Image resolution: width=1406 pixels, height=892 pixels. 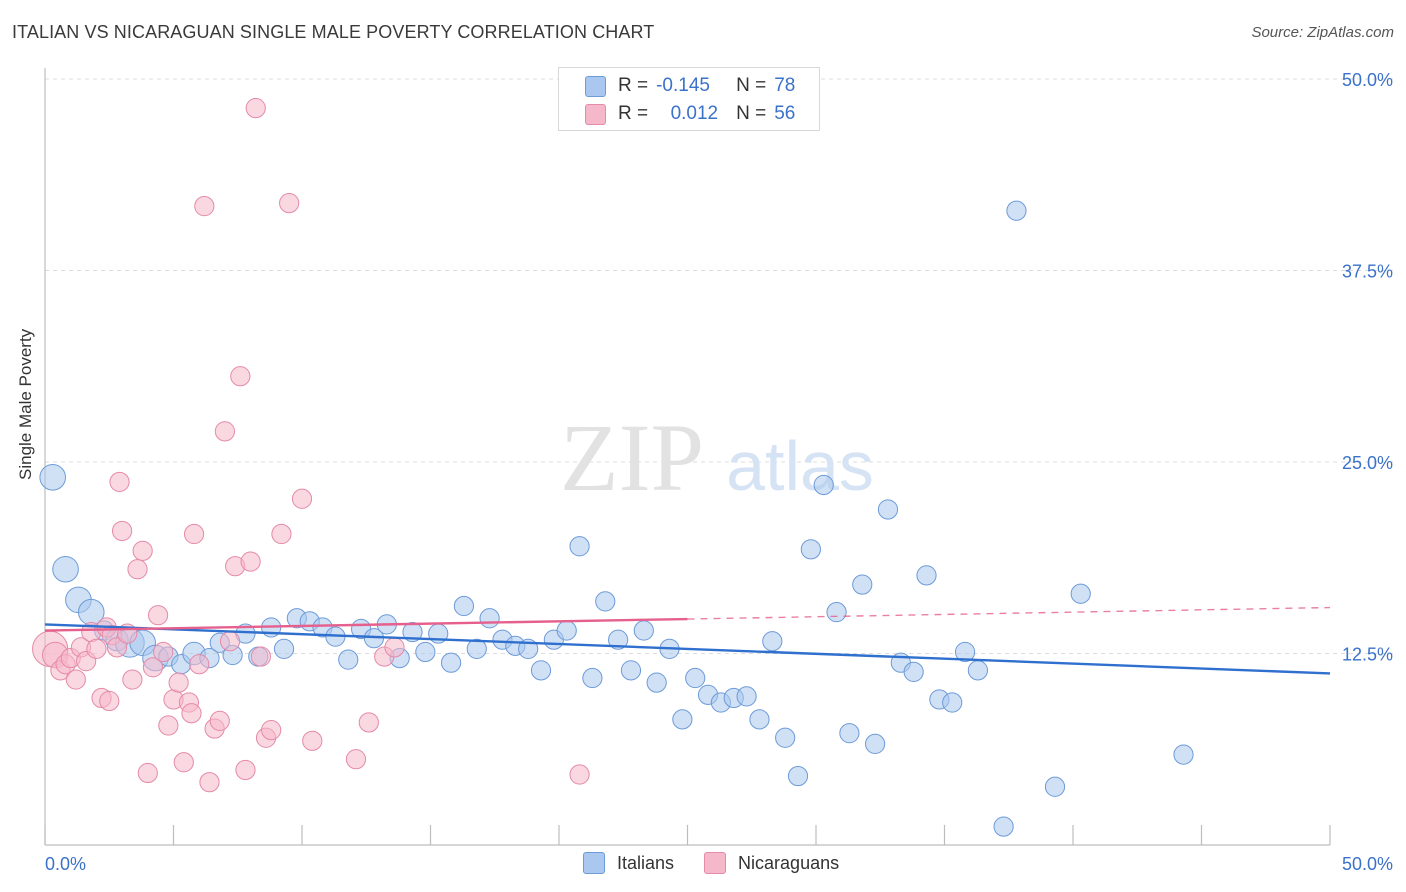 What do you see at coordinates (1367, 272) in the screenshot?
I see `y-tick-label: 37.5%` at bounding box center [1367, 272].